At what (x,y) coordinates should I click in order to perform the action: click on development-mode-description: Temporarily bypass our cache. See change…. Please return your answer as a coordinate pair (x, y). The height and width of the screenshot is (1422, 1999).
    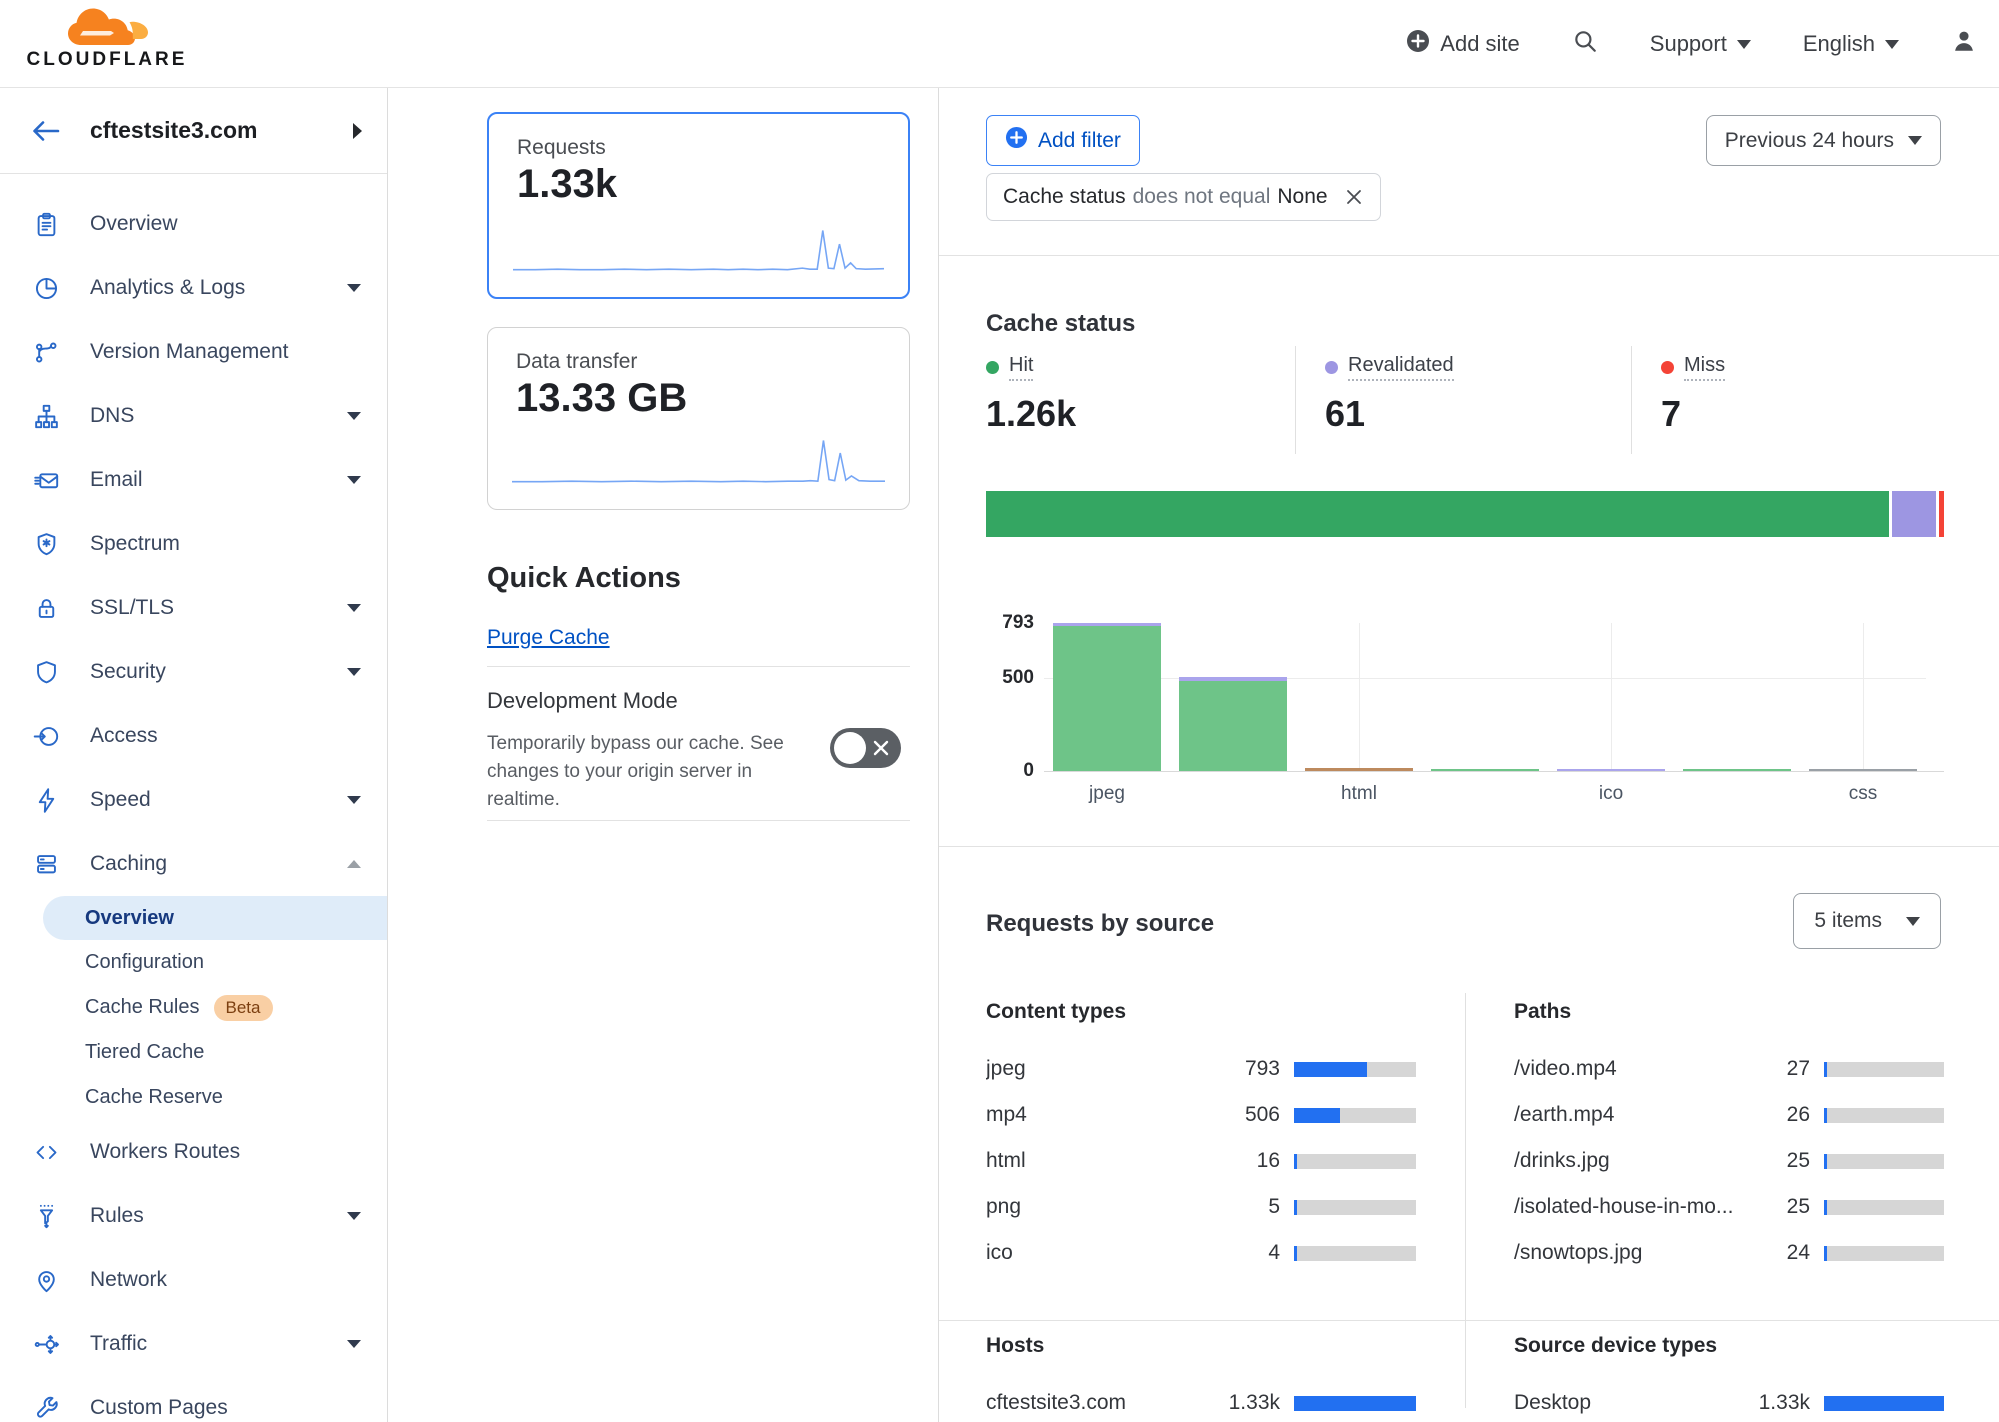
    Looking at the image, I should click on (635, 771).